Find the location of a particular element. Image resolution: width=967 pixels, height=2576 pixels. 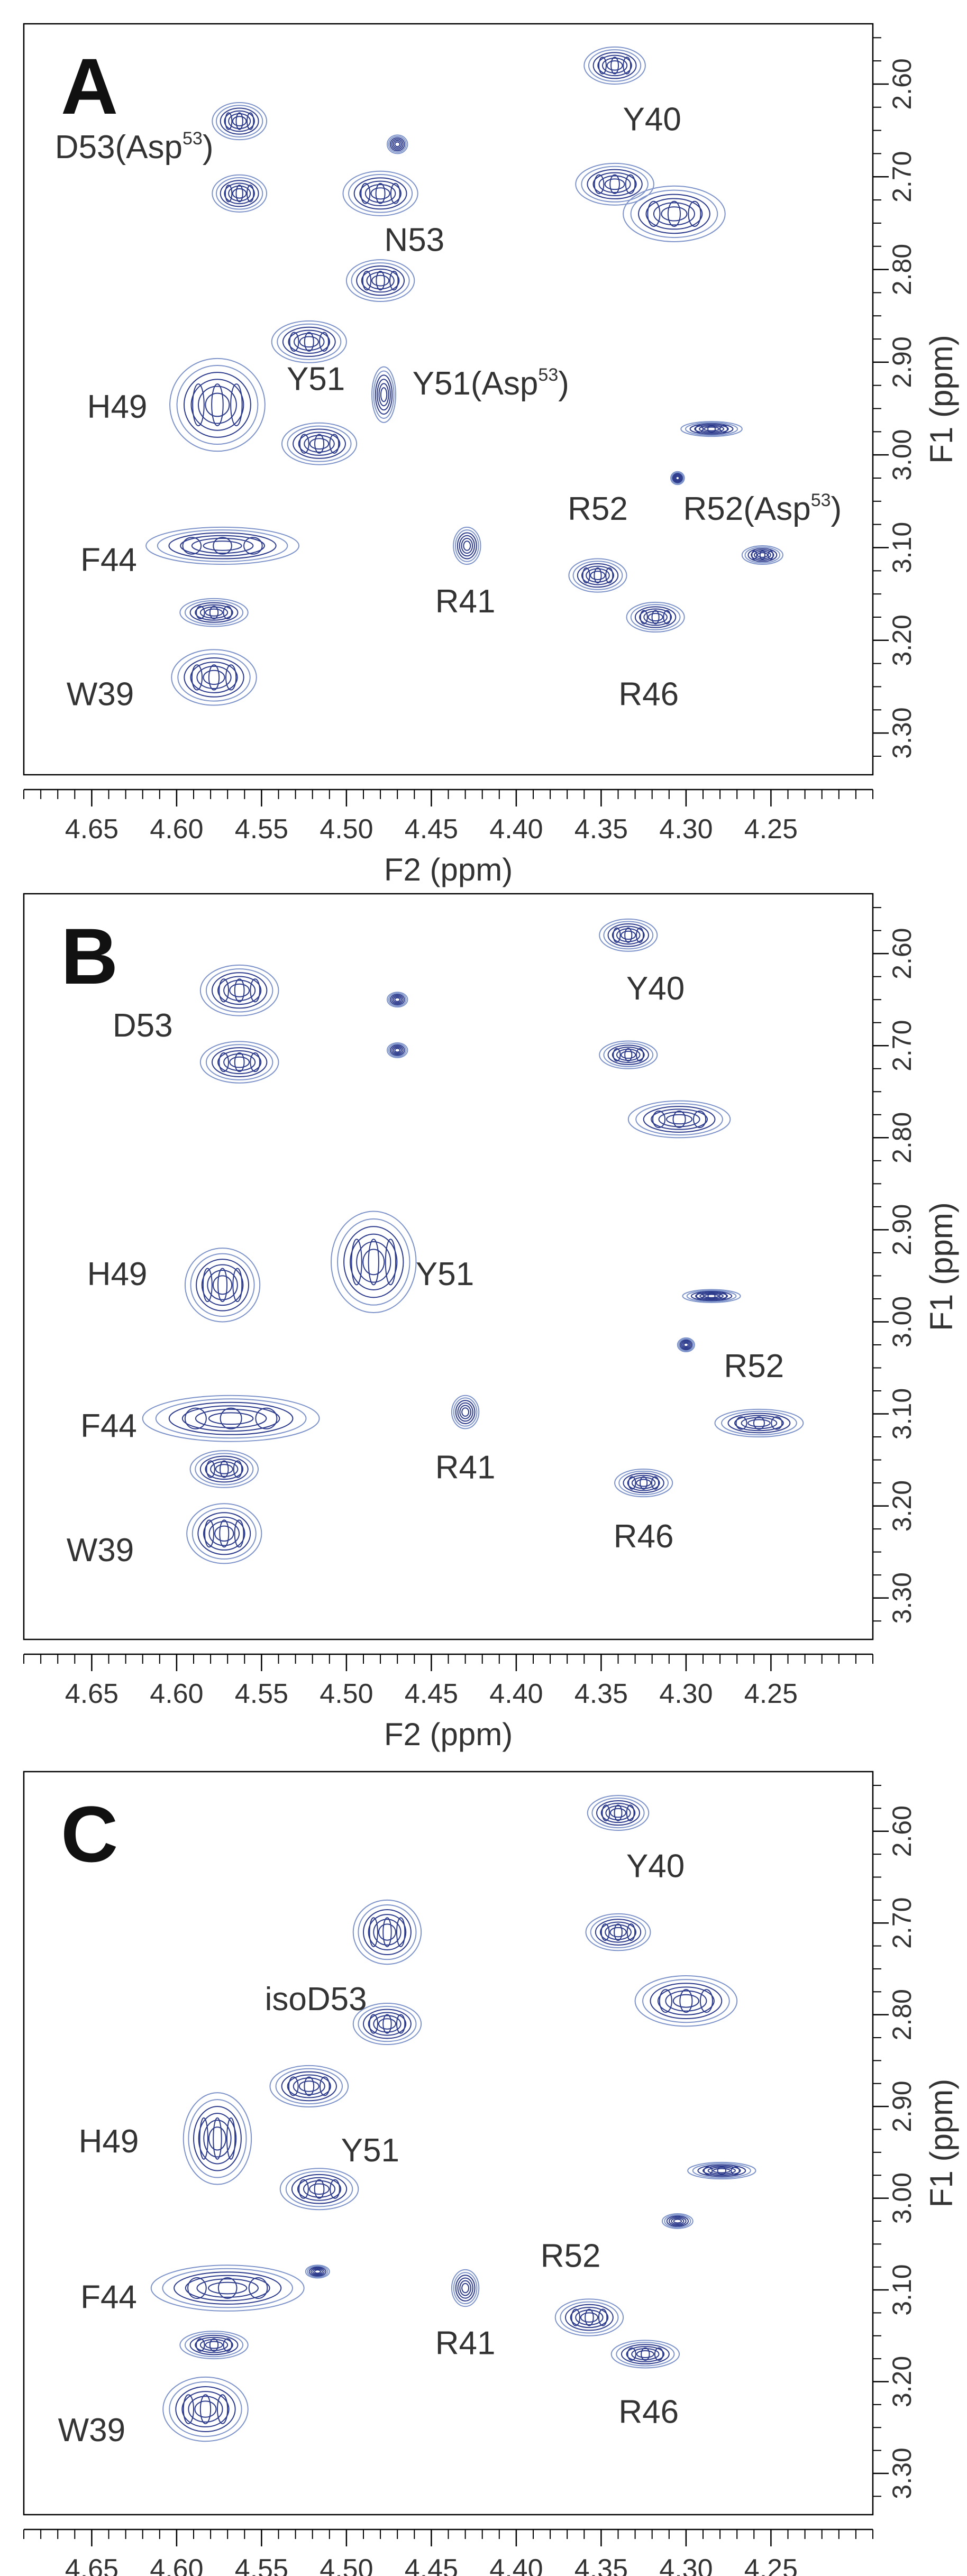

panel-label: A is located at coordinates (89, 86).